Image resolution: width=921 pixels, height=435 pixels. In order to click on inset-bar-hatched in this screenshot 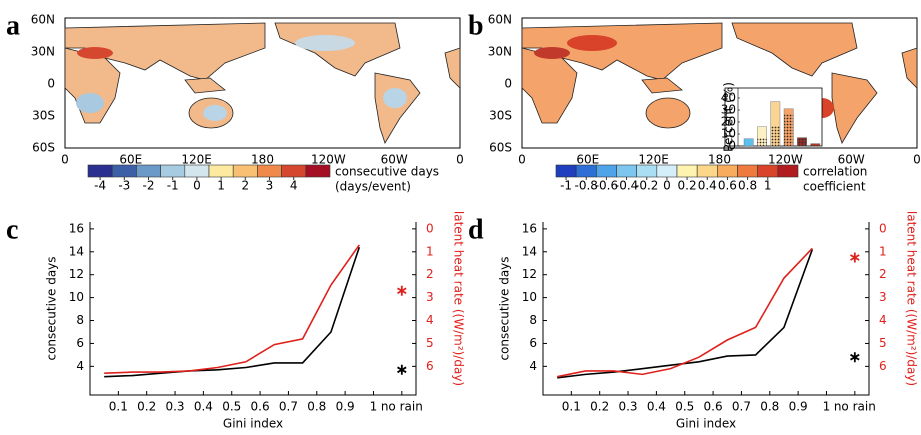, I will do `click(789, 129)`.